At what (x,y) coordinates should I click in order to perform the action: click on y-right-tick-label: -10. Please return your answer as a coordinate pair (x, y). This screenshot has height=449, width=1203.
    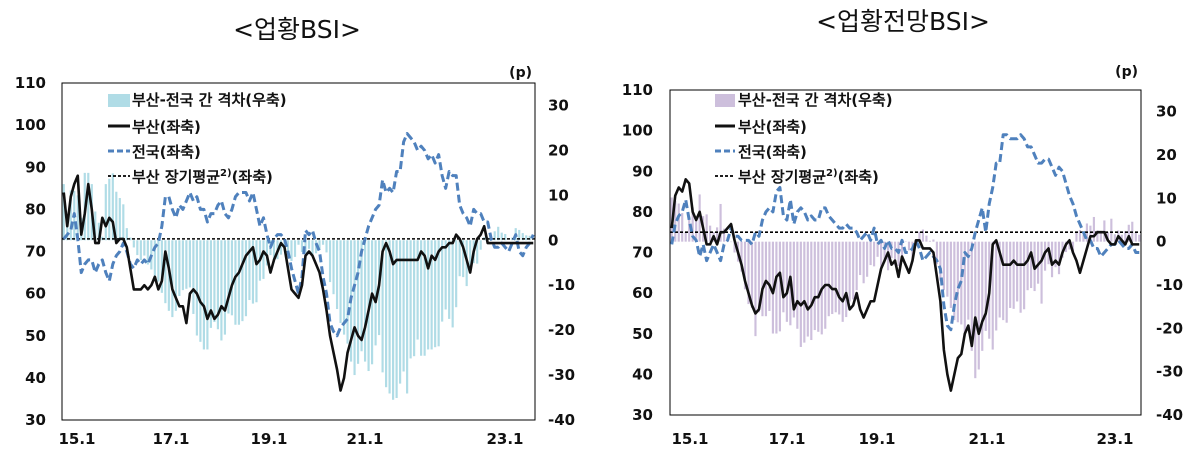
    Looking at the image, I should click on (561, 285).